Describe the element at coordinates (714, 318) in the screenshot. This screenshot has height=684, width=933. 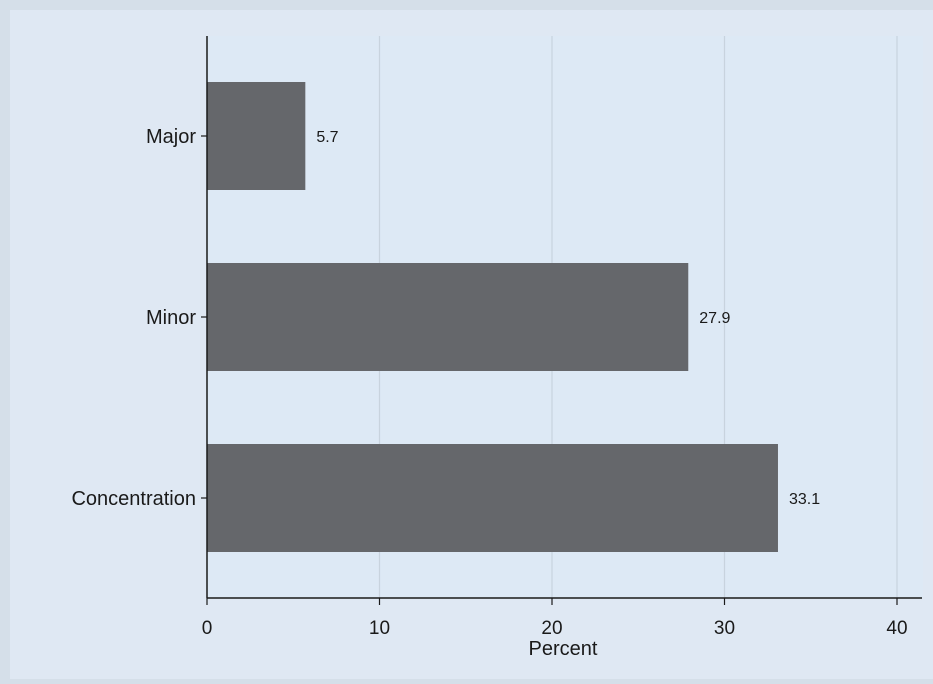
I see `value-label-minor: 27.9` at that location.